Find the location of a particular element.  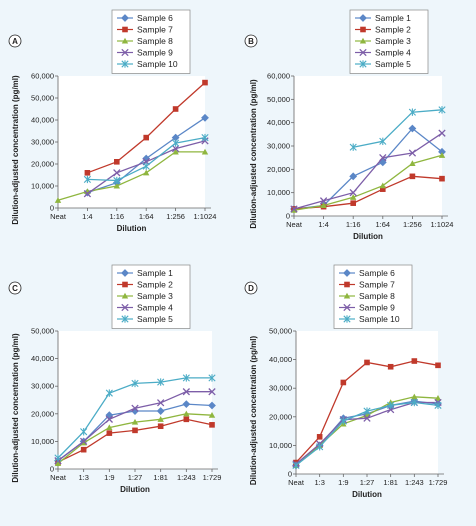

legend-item: Sample 9 is located at coordinates (145, 53).